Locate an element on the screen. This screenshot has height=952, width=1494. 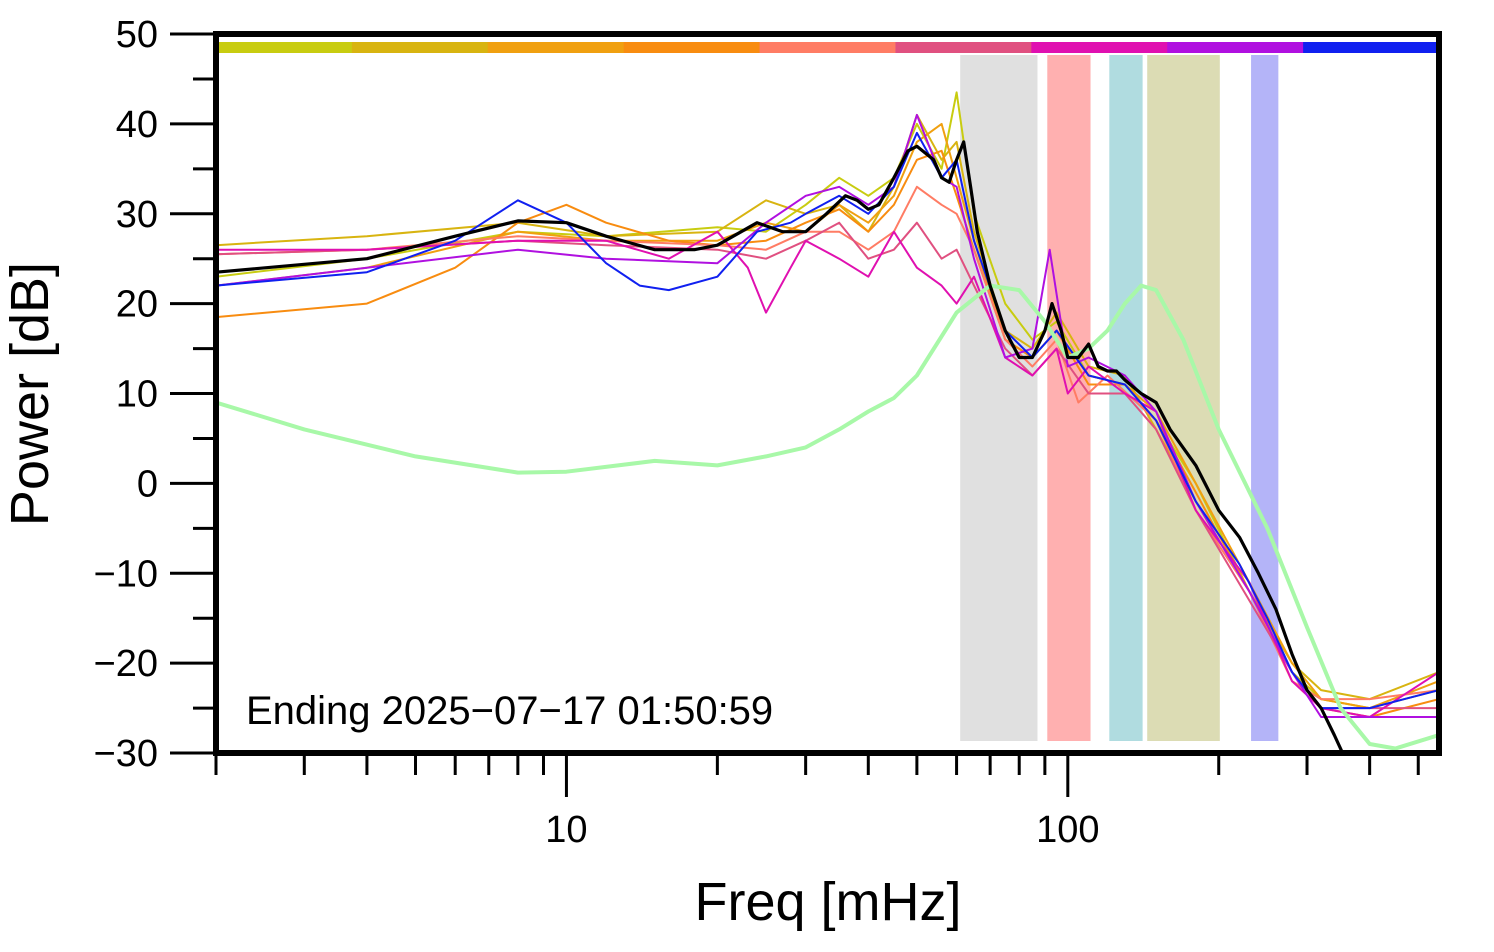
y-tick-label: 20 is located at coordinates (137, 305).